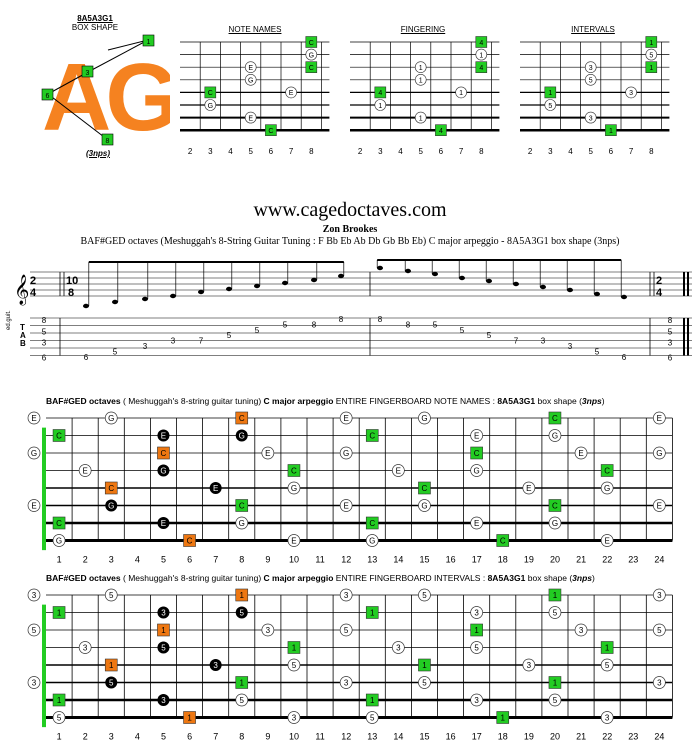 Image resolution: width=700 pixels, height=746 pixels. Describe the element at coordinates (250, 151) in the screenshot. I see `mini-fret-number: 5` at that location.